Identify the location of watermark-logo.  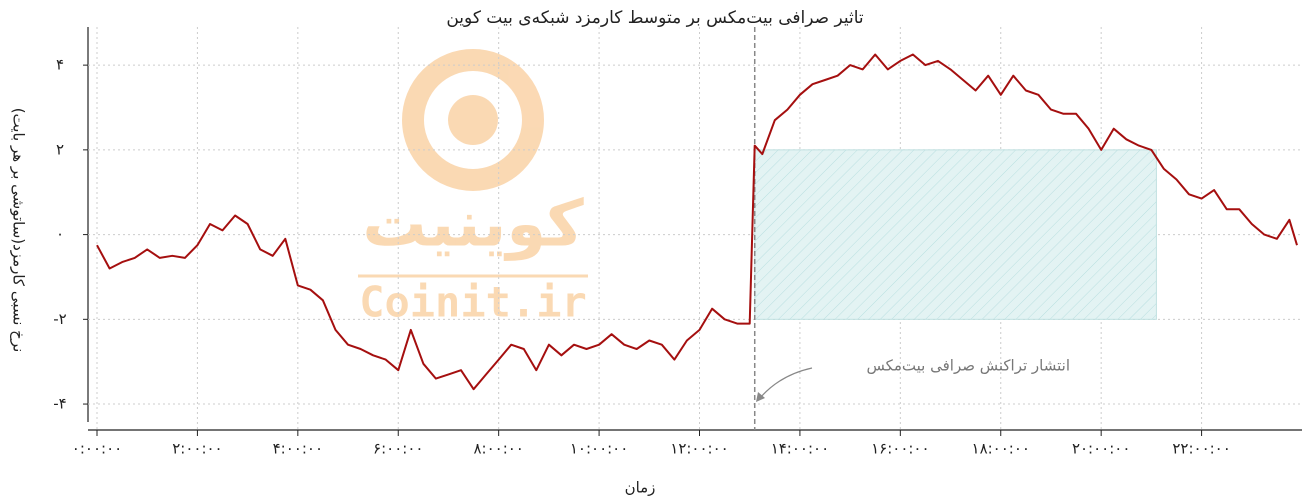
(473, 120).